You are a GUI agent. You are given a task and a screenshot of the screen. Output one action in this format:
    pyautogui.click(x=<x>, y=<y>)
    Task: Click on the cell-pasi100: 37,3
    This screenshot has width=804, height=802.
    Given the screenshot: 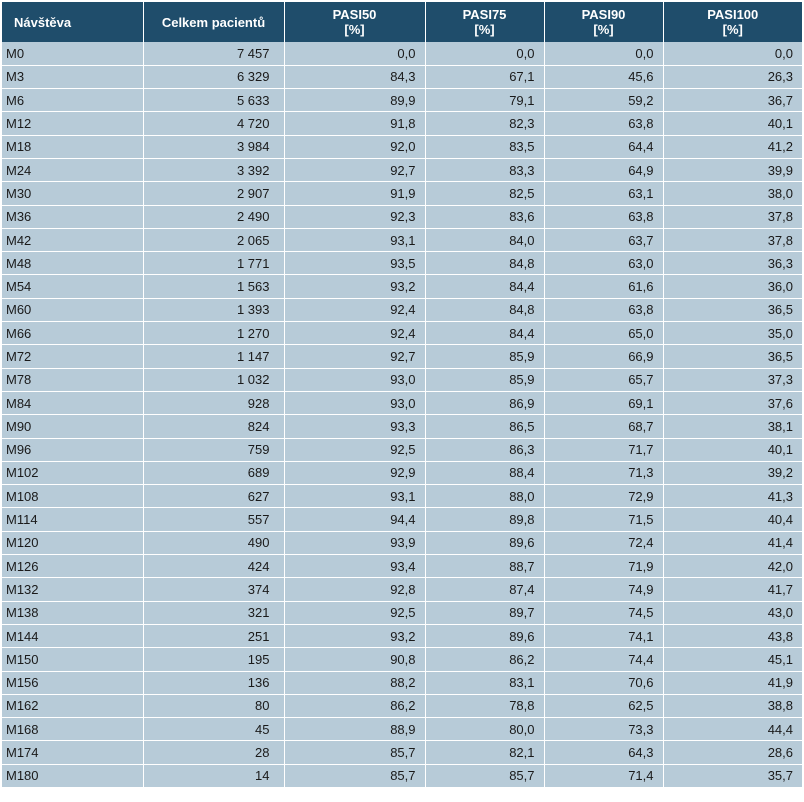 What is the action you would take?
    pyautogui.click(x=732, y=380)
    